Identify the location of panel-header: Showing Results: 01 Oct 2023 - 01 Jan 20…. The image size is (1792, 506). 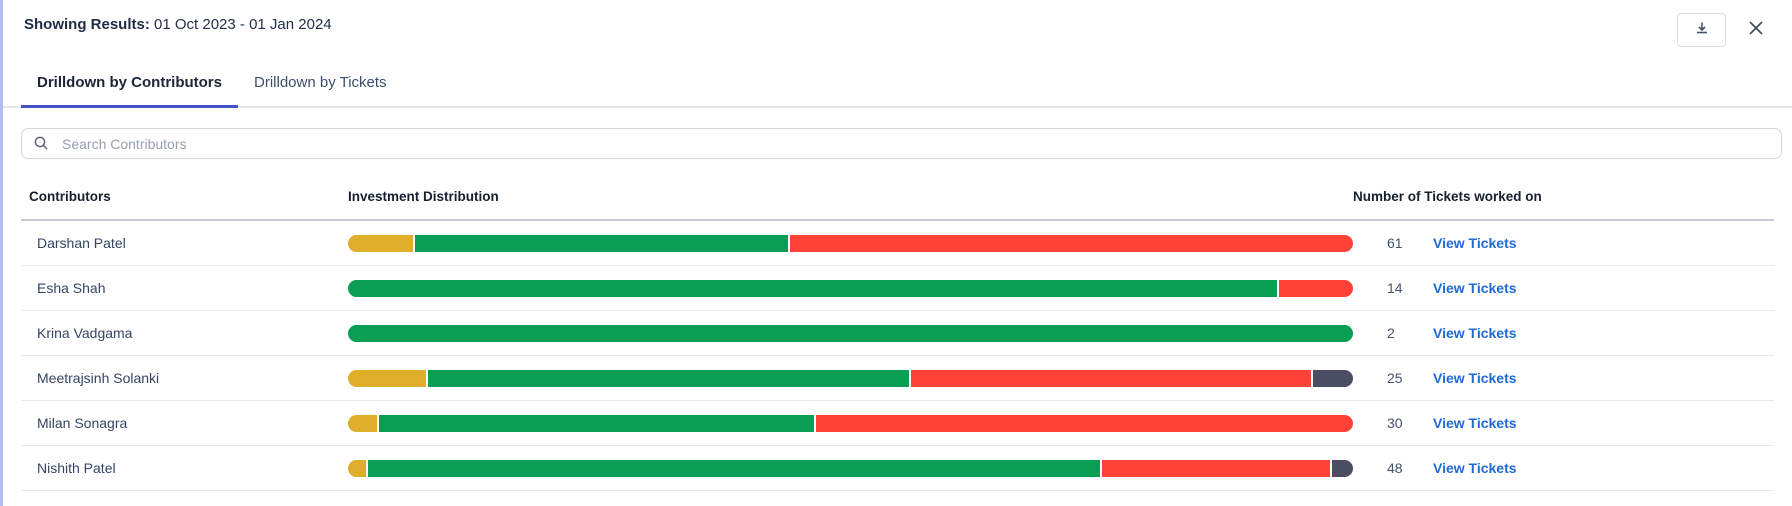
(897, 28).